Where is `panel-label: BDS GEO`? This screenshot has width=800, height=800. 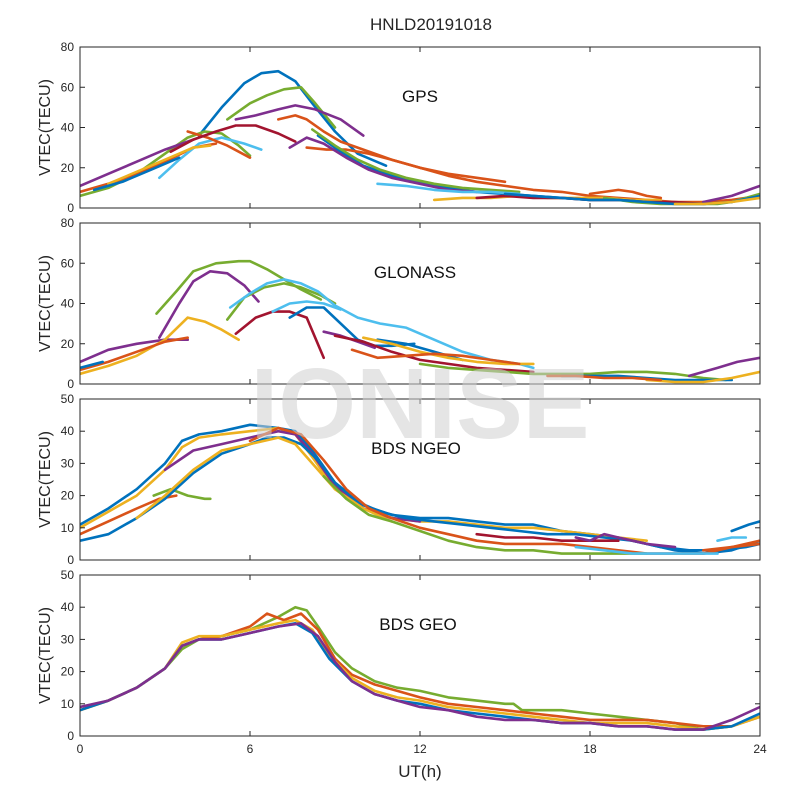 panel-label: BDS GEO is located at coordinates (417, 624).